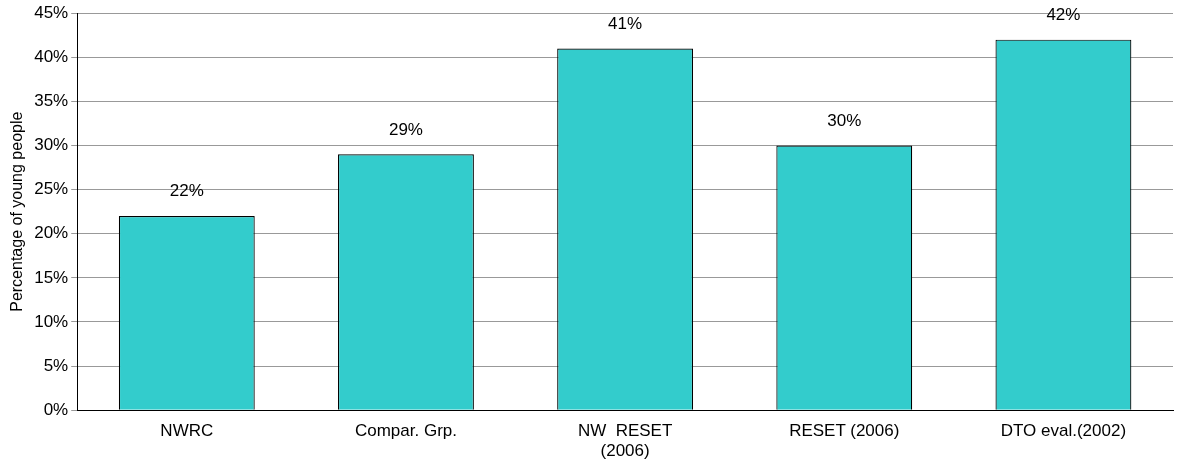 This screenshot has width=1177, height=465. Describe the element at coordinates (17, 211) in the screenshot. I see `y-axis-title: Percentage of young people` at that location.